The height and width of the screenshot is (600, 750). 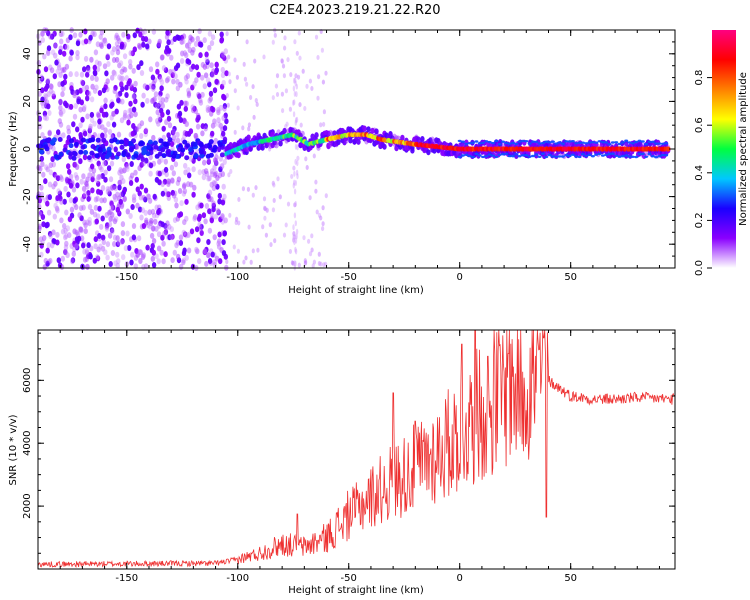 What do you see at coordinates (293, 237) in the screenshot?
I see `spectrogram-streak-cell` at bounding box center [293, 237].